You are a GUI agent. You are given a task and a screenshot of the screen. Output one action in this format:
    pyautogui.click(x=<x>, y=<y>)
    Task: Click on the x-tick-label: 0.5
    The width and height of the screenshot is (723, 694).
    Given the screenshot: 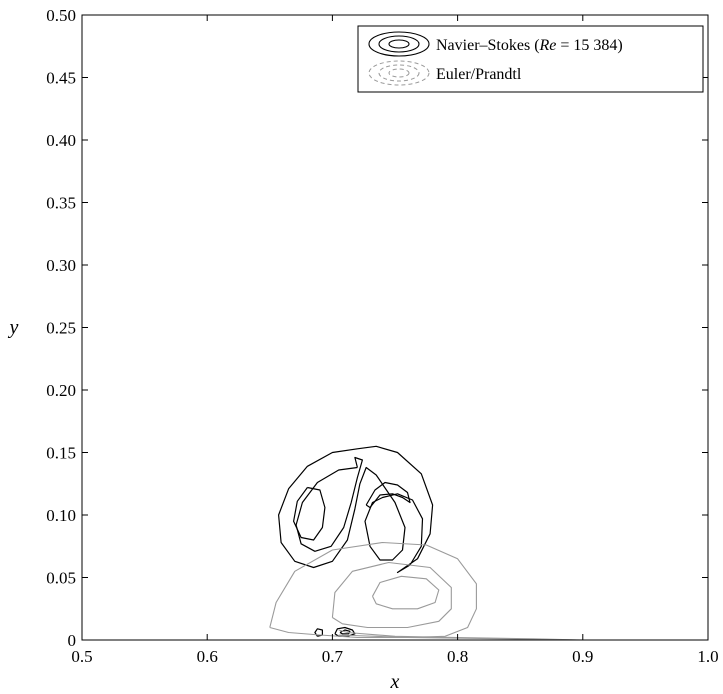 What is the action you would take?
    pyautogui.click(x=81, y=656)
    